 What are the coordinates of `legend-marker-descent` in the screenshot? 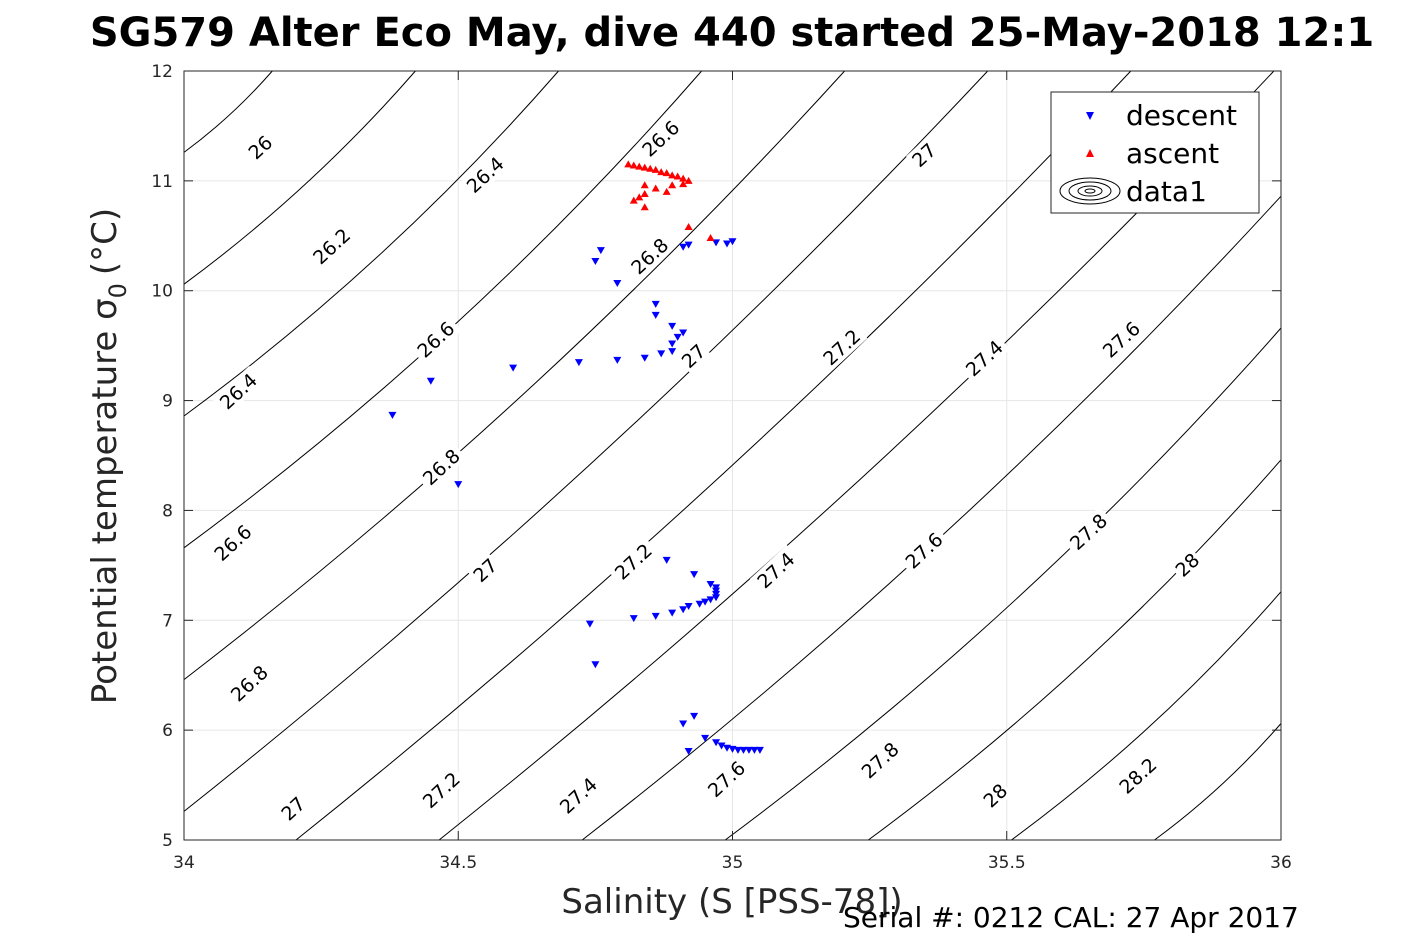 It's located at (1090, 116).